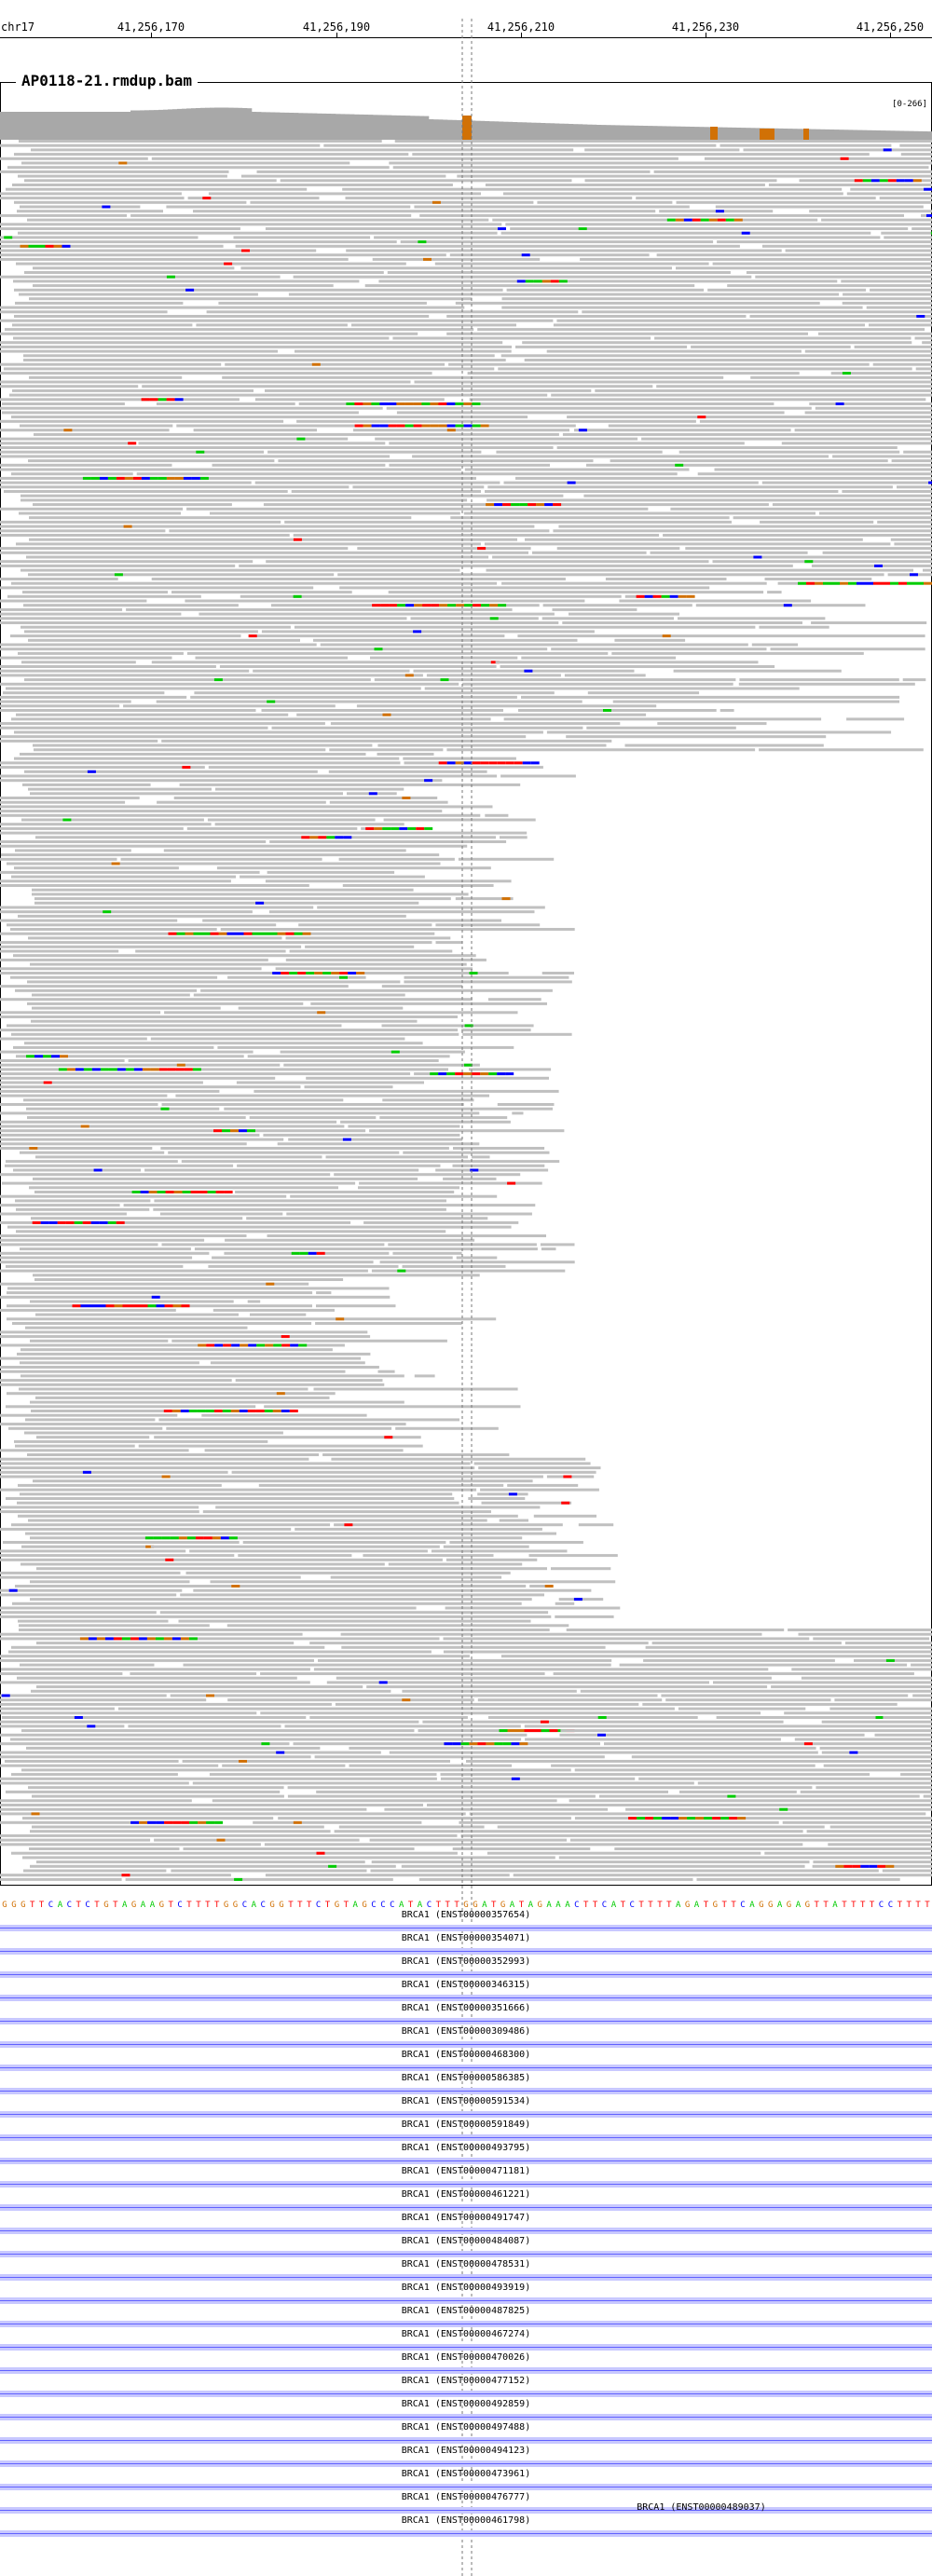  Describe the element at coordinates (466, 2061) in the screenshot. I see `transcript-row: BRCA1 (ENST00000468300)` at that location.